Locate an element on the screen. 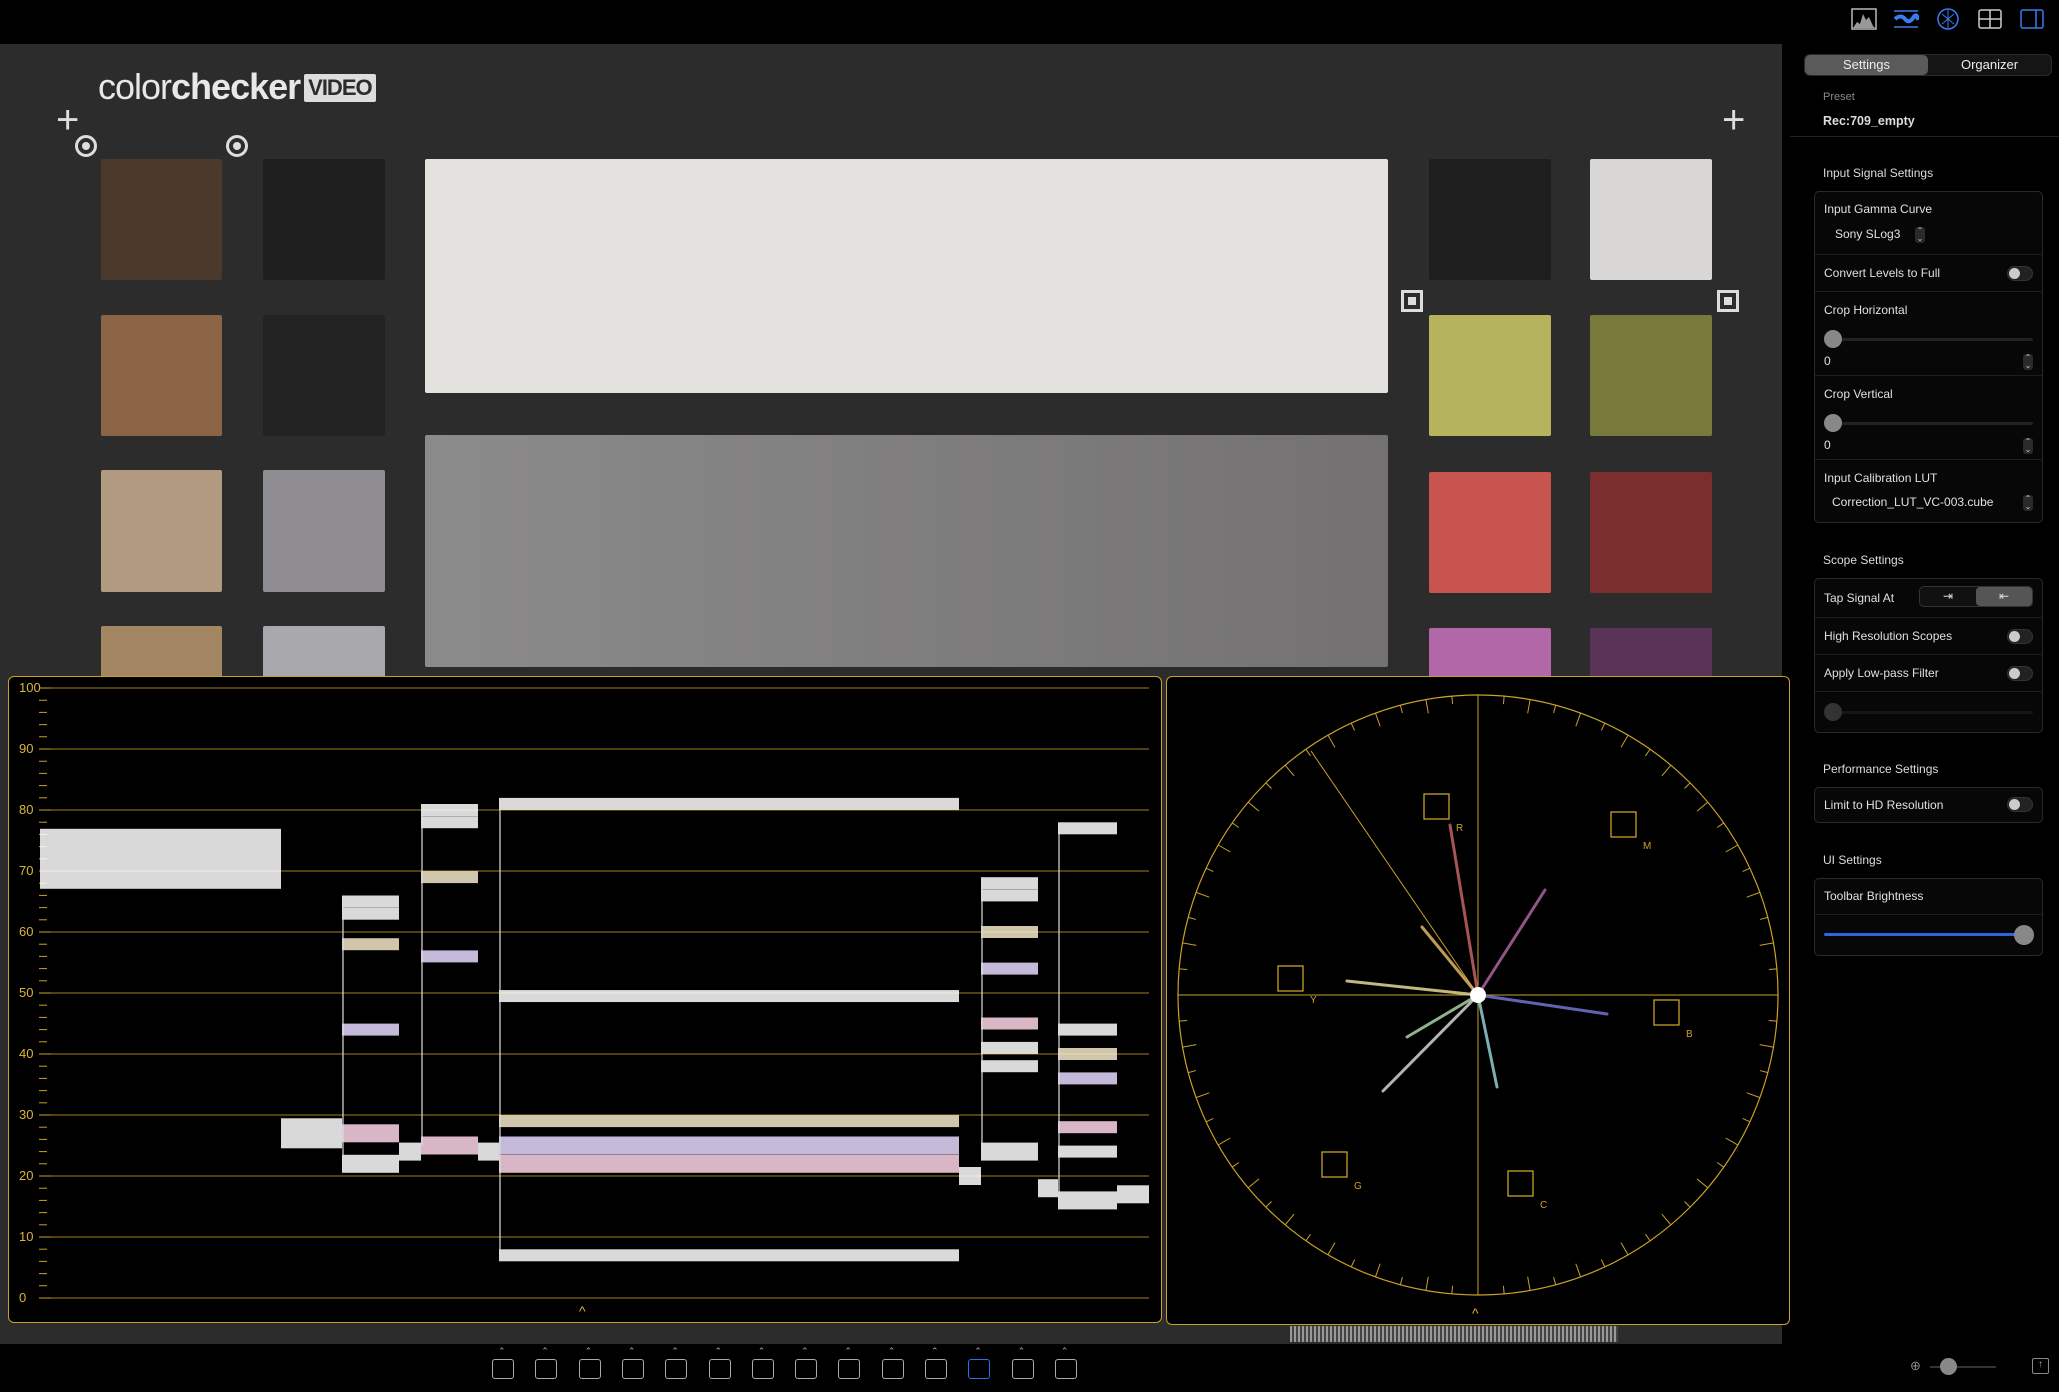 Image resolution: width=2059 pixels, height=1392 pixels. key-icon: ⌃ is located at coordinates (806, 1362).